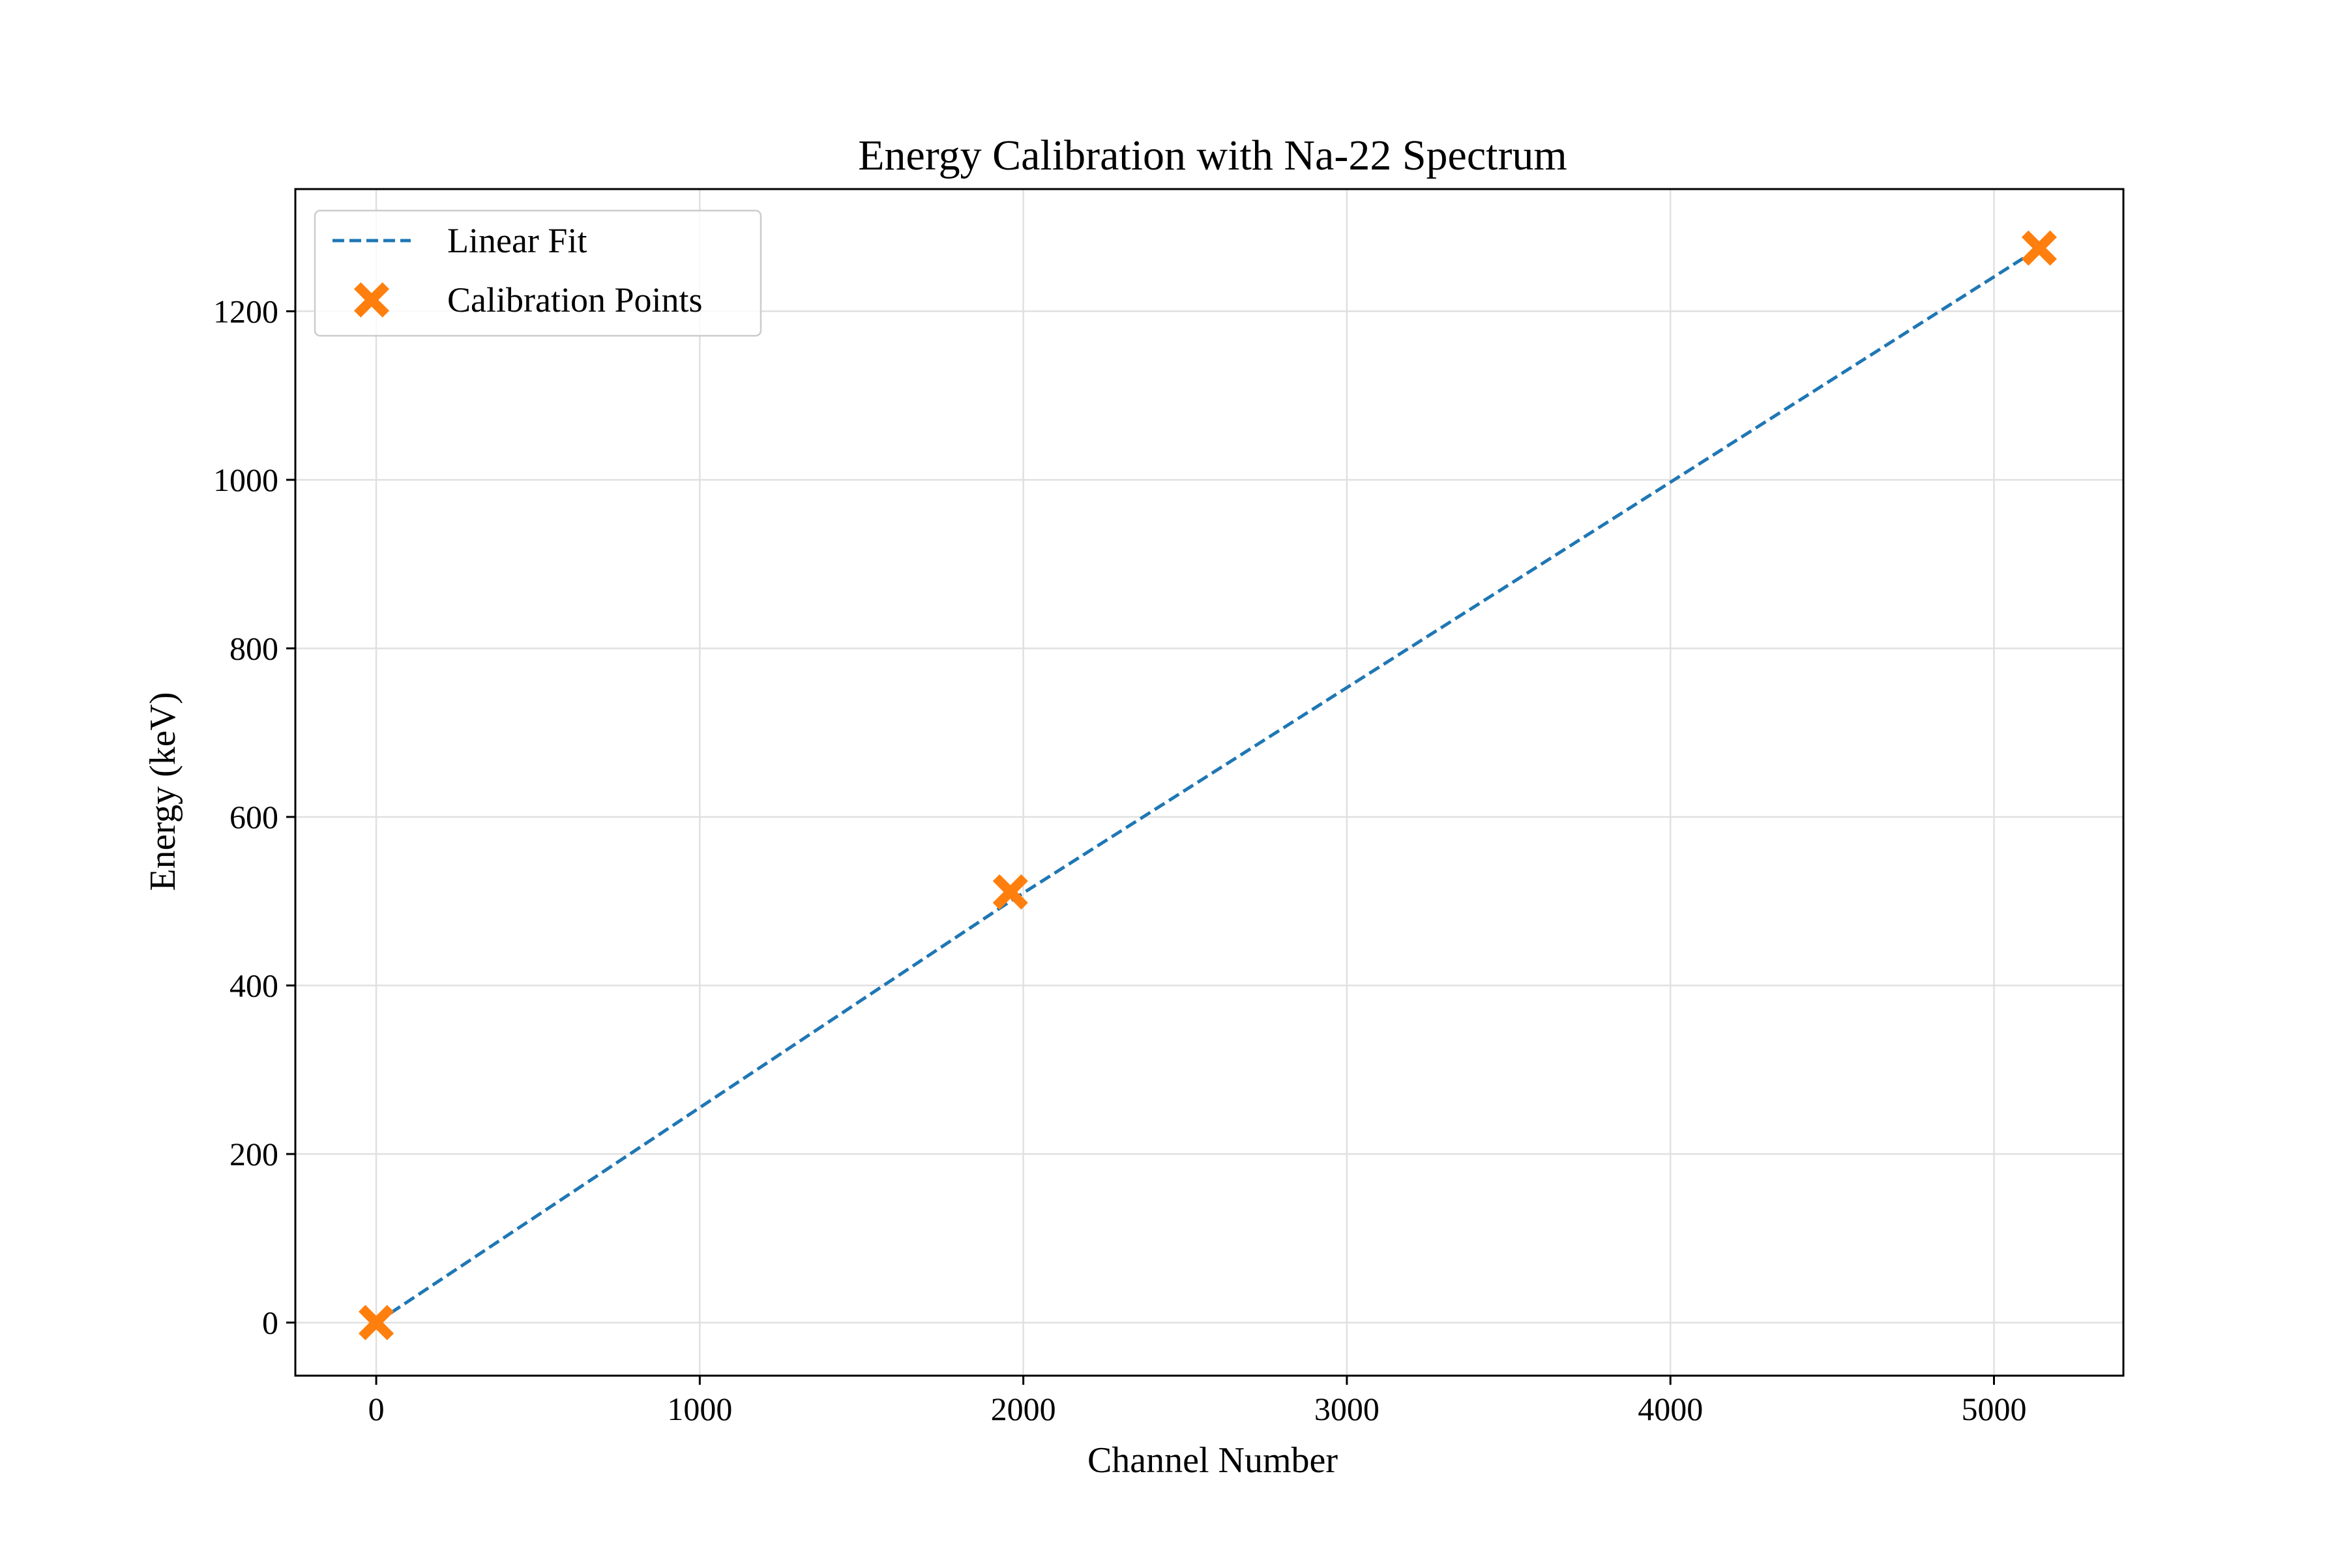 Image resolution: width=2347 pixels, height=1568 pixels. What do you see at coordinates (270, 1323) in the screenshot?
I see `y-tick-label: 0` at bounding box center [270, 1323].